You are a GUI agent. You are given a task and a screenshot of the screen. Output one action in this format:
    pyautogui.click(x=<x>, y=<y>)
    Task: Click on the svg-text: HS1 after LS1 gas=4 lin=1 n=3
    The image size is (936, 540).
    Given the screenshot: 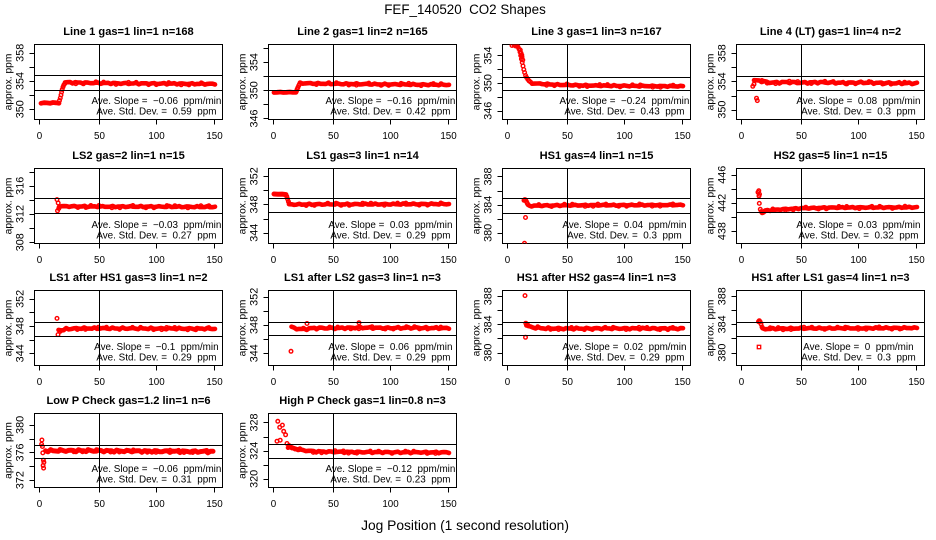 What is the action you would take?
    pyautogui.click(x=830, y=278)
    